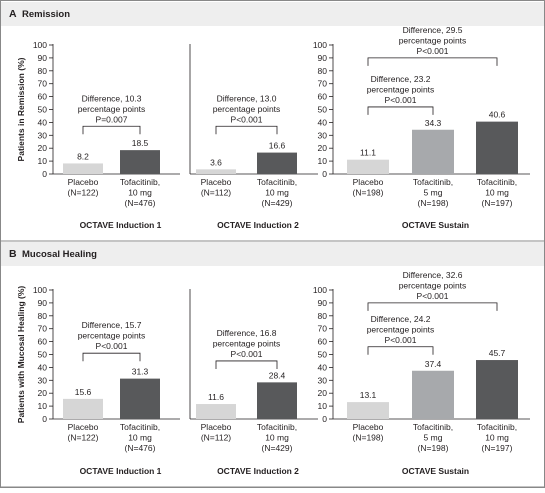 This screenshot has height=493, width=545. Describe the element at coordinates (83, 156) in the screenshot. I see `bar-value-label: 8.2` at that location.